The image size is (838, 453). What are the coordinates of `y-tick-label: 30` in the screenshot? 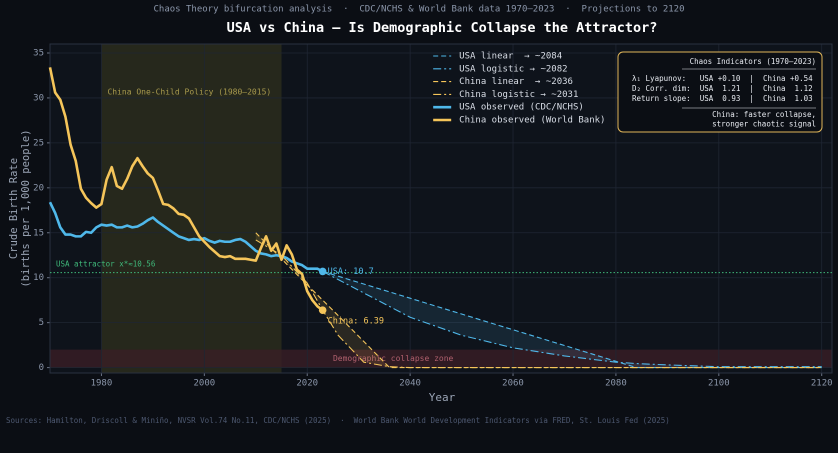 It's located at (38, 98).